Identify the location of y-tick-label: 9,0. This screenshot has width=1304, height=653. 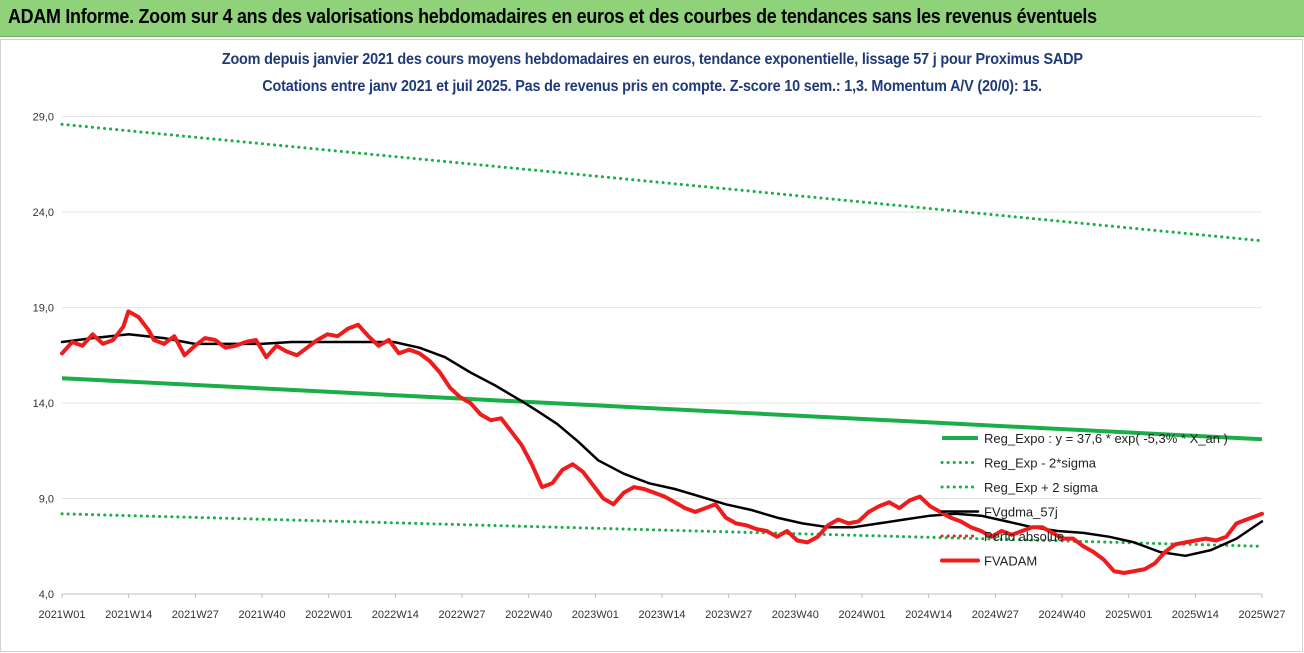
(46, 500).